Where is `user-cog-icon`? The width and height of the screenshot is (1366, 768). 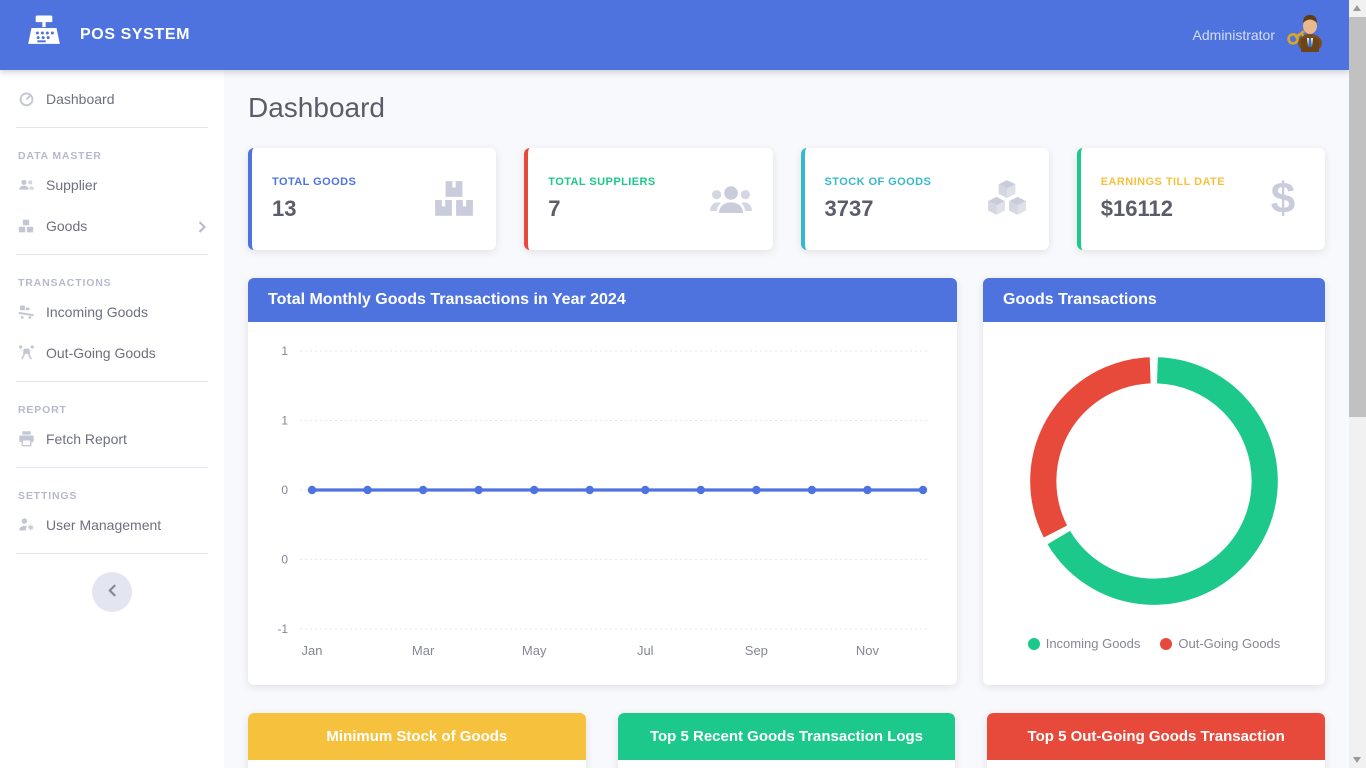
user-cog-icon is located at coordinates (26, 524).